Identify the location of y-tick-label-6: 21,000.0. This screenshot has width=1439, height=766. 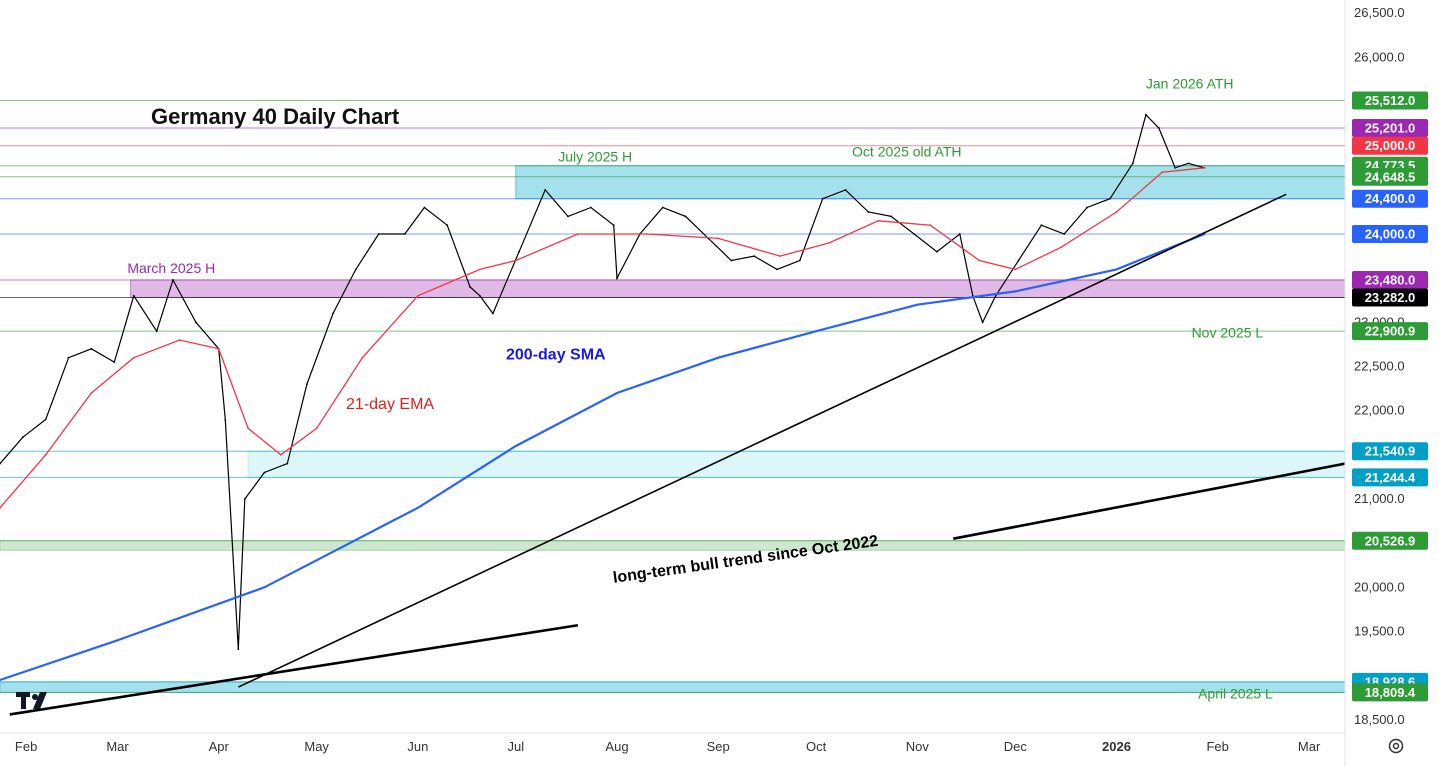
(1379, 498).